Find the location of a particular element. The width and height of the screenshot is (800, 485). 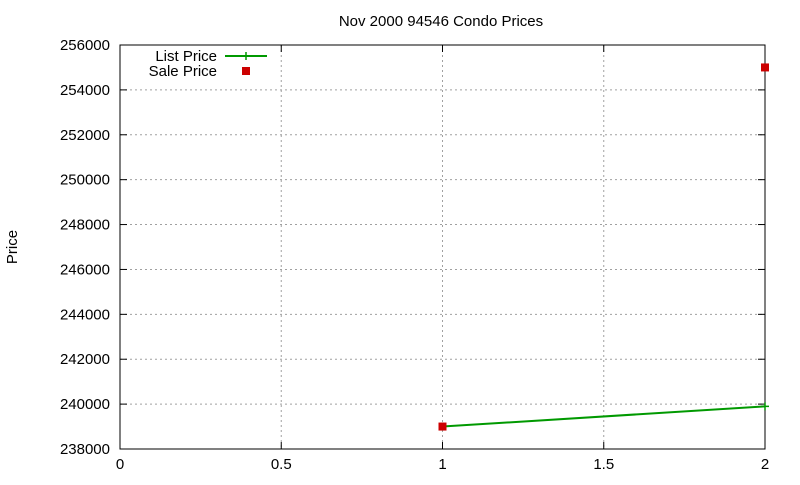

legend-entry: Sale Price is located at coordinates (199, 71).